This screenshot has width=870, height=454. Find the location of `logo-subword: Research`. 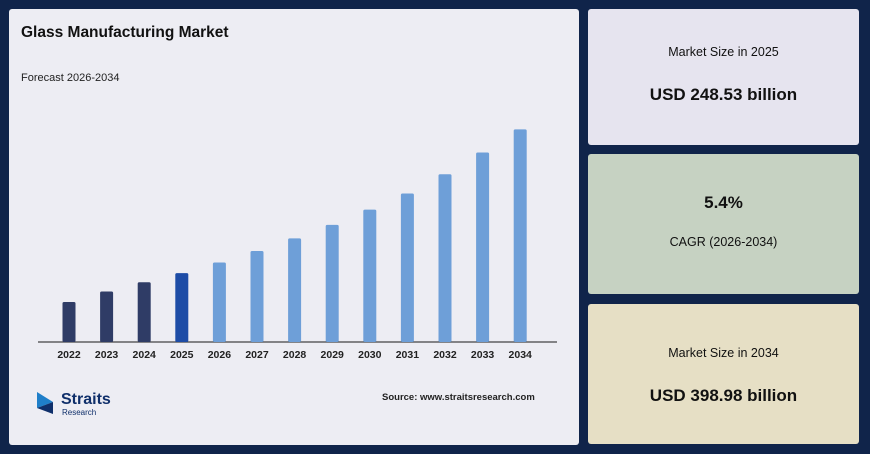

logo-subword: Research is located at coordinates (79, 412).